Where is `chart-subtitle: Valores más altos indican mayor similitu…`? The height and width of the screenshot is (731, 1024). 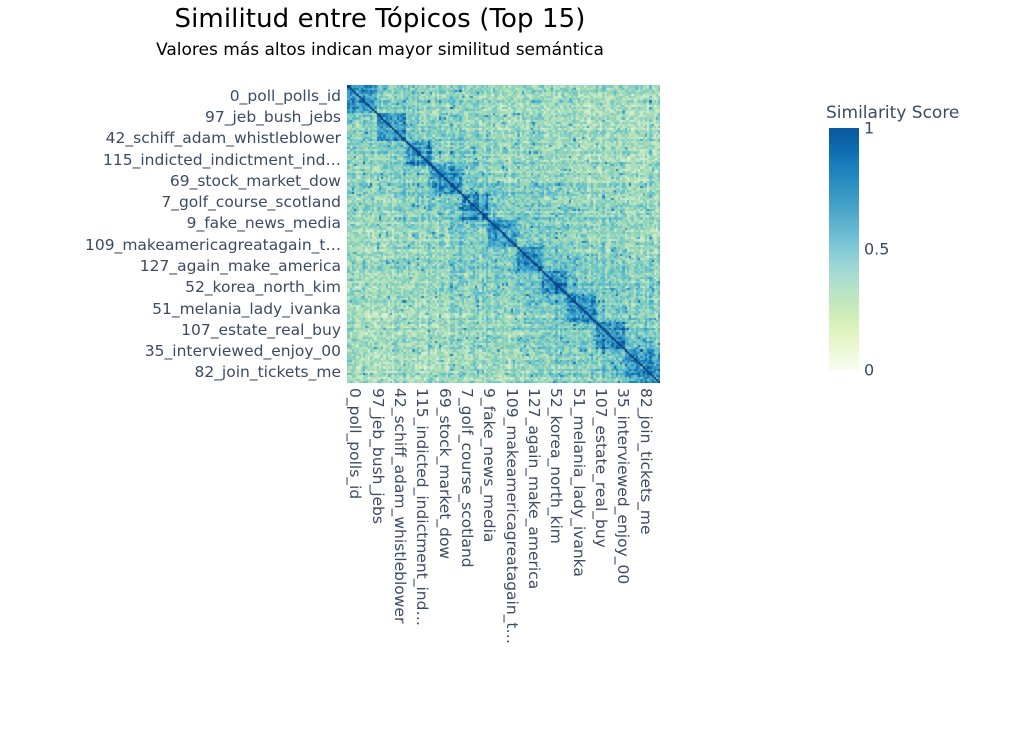
chart-subtitle: Valores más altos indican mayor similitu… is located at coordinates (380, 50).